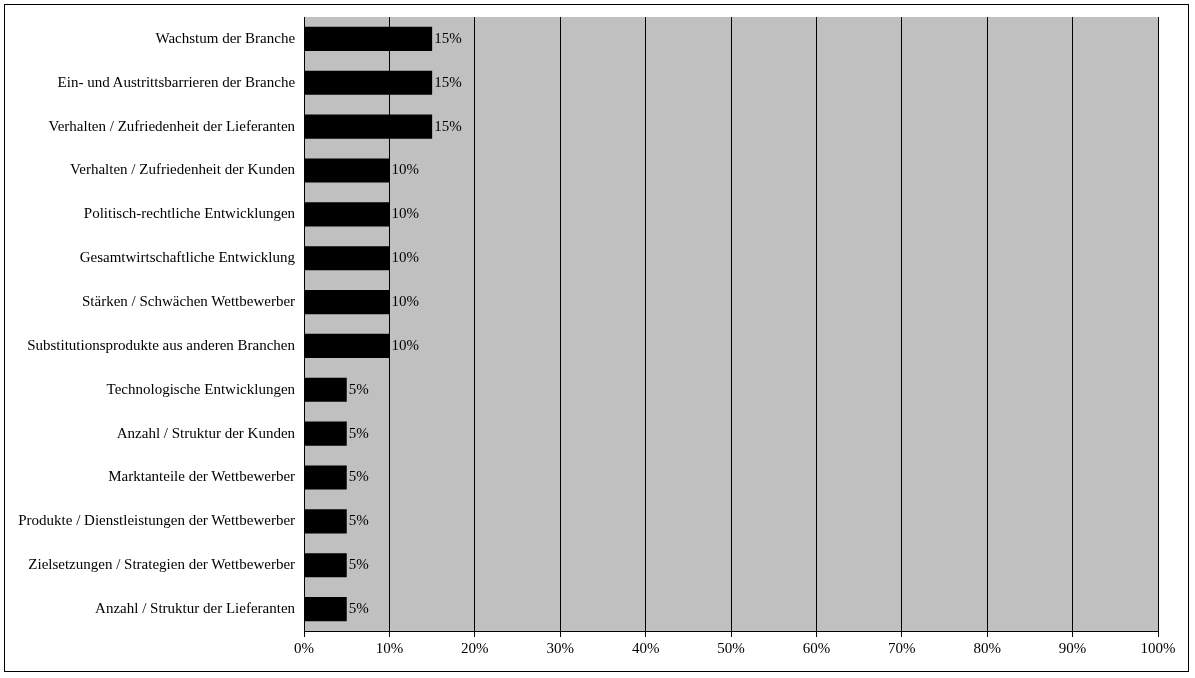 The image size is (1195, 678). I want to click on y-tick-label: Substitutionsprodukte aus anderen Branchen, so click(161, 344).